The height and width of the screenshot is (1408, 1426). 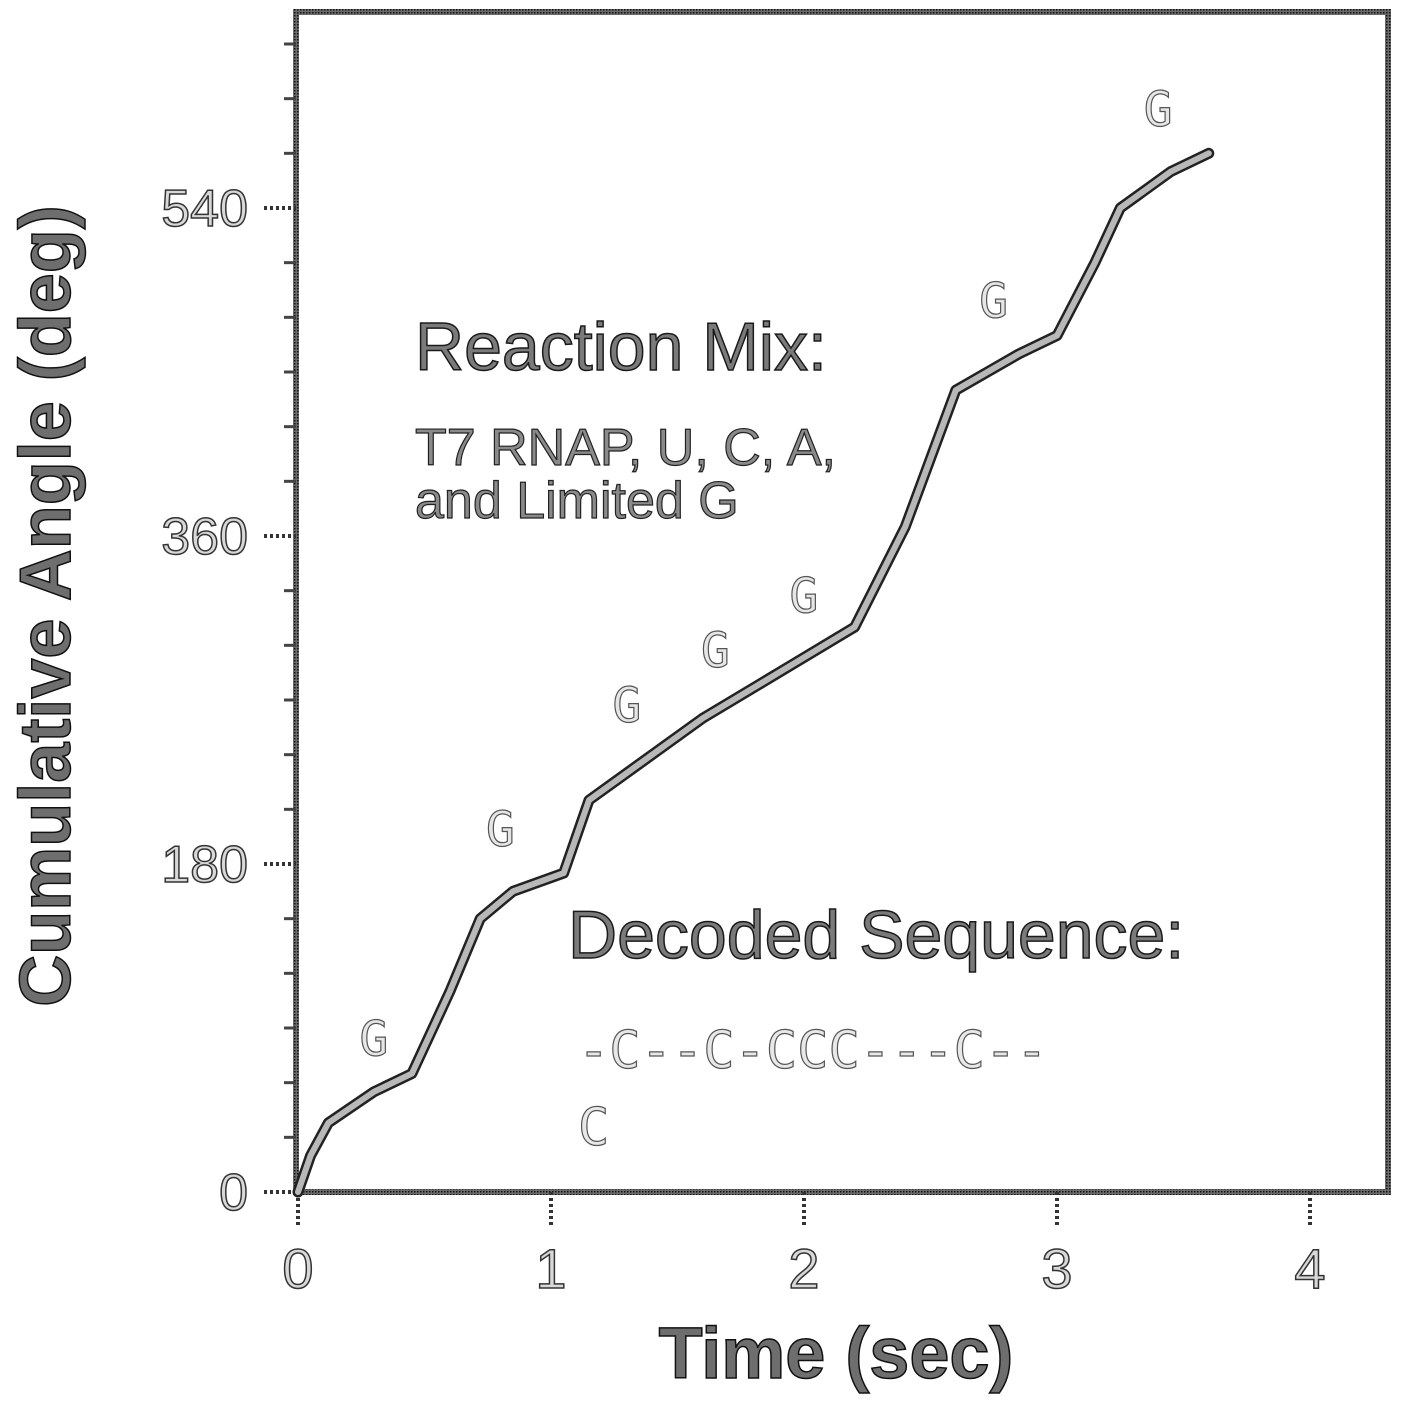 I want to click on x-axis-ticks: 0 1 2 3 4, so click(x=804, y=1246).